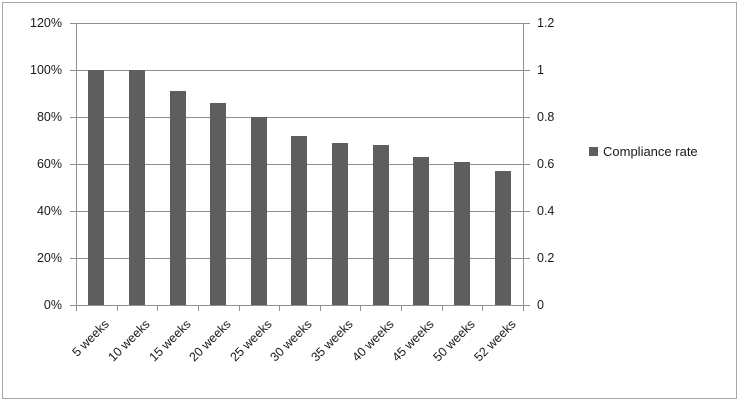 The image size is (740, 407). Describe the element at coordinates (210, 341) in the screenshot. I see `x-axis-category-label: 20 weeks` at that location.